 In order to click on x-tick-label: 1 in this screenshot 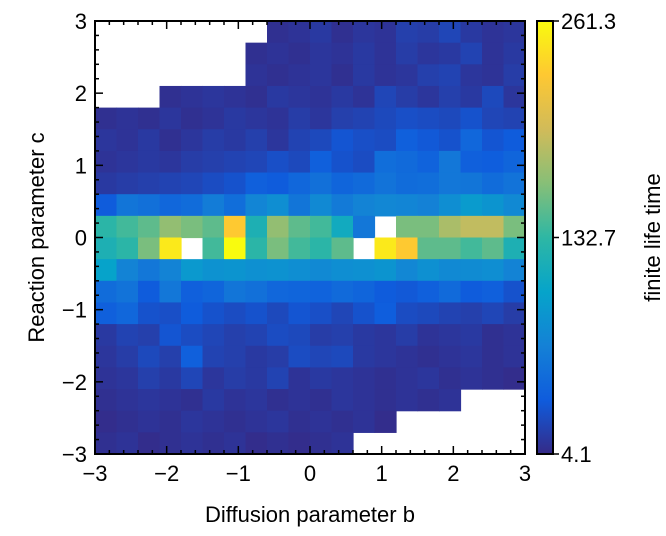, I will do `click(382, 473)`.